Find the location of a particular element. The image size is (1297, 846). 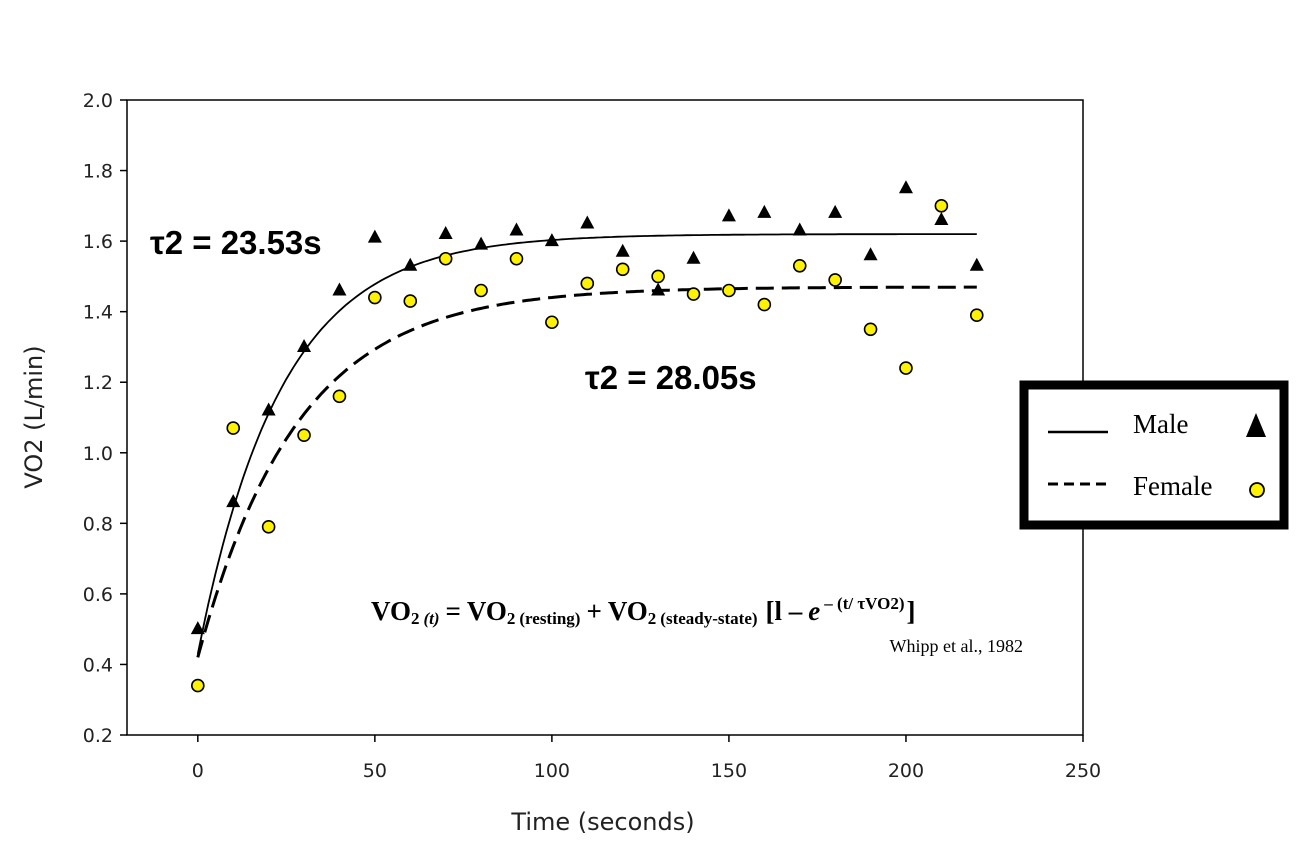

y-tick-label: 1.0 is located at coordinates (98, 454).